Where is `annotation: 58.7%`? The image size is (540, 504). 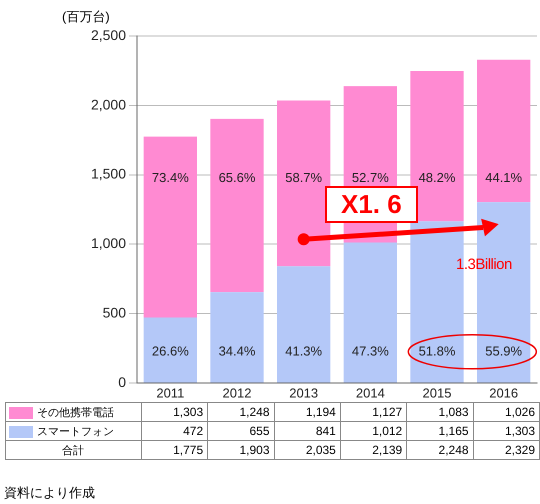
annotation: 58.7% is located at coordinates (304, 177).